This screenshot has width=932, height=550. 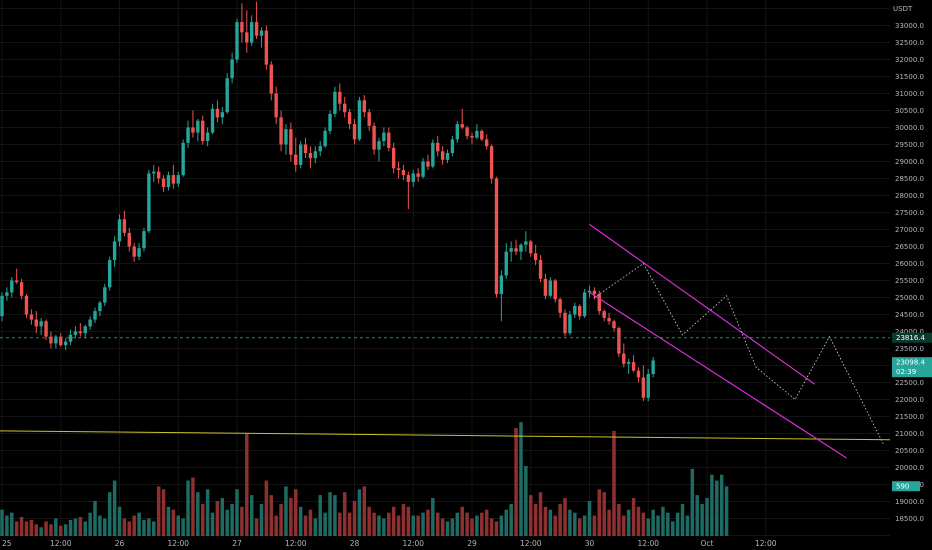 I want to click on time-tick-label: 12:00, so click(x=61, y=543).